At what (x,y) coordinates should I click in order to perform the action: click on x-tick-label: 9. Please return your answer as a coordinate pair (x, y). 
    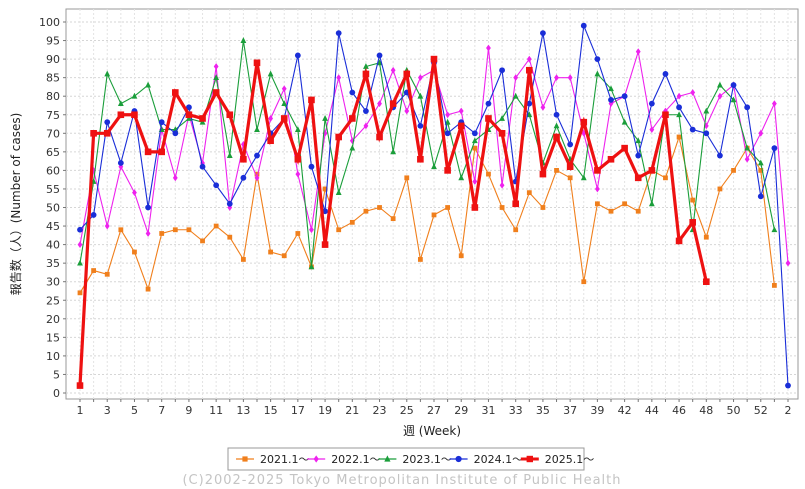
    Looking at the image, I should click on (188, 410).